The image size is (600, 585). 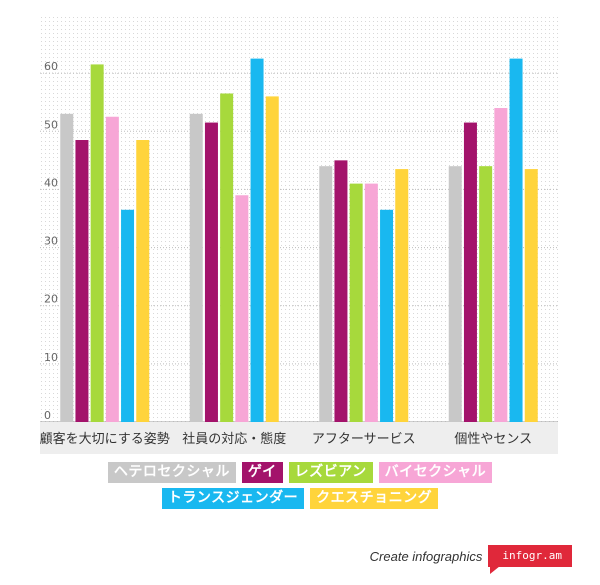 I want to click on legend-item-transgender: トランスジェンダー, so click(x=233, y=498).